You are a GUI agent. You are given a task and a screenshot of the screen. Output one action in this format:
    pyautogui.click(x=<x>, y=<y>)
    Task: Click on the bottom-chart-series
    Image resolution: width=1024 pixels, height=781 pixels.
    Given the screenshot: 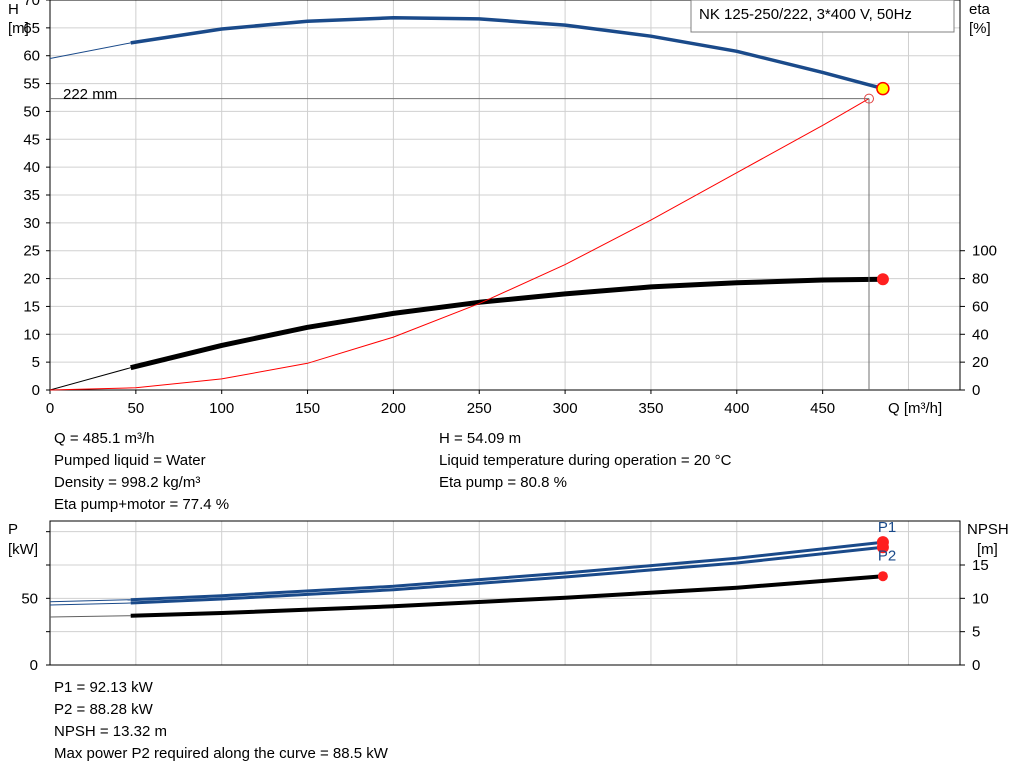 What is the action you would take?
    pyautogui.click(x=469, y=577)
    